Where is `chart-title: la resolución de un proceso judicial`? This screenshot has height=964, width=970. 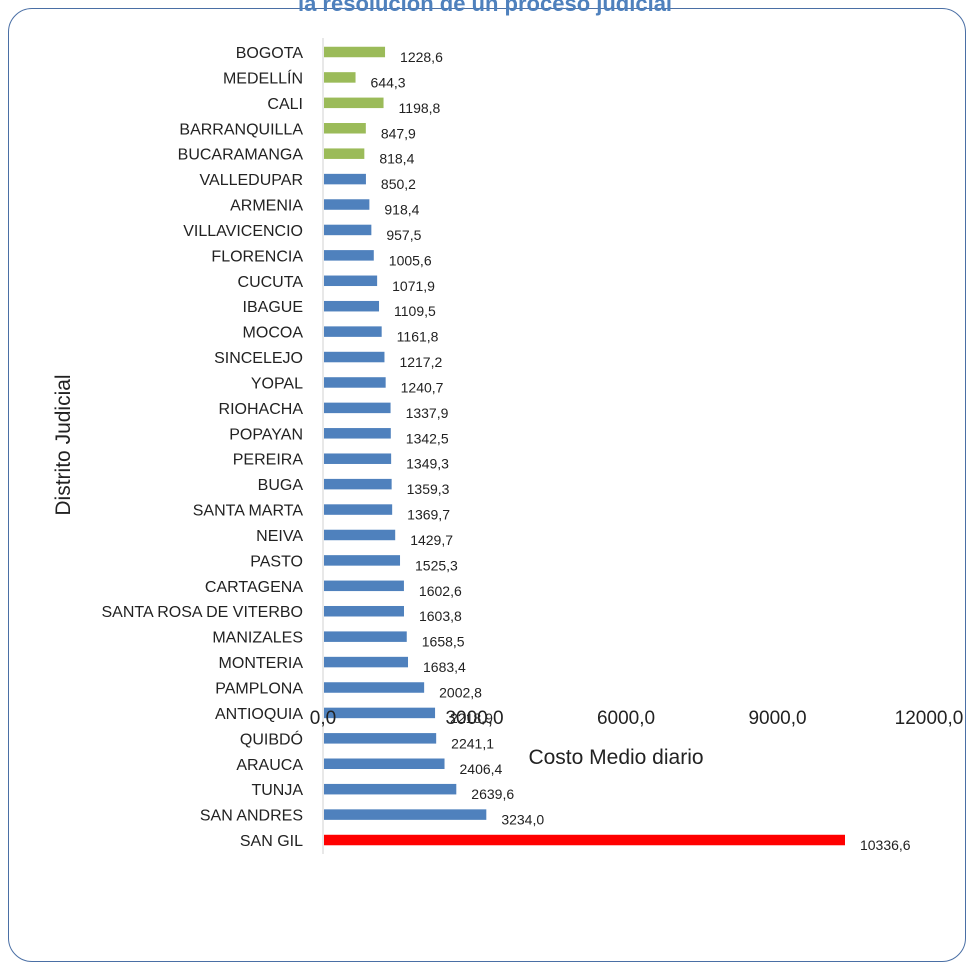
chart-title: la resolución de un proceso judicial is located at coordinates (485, 8).